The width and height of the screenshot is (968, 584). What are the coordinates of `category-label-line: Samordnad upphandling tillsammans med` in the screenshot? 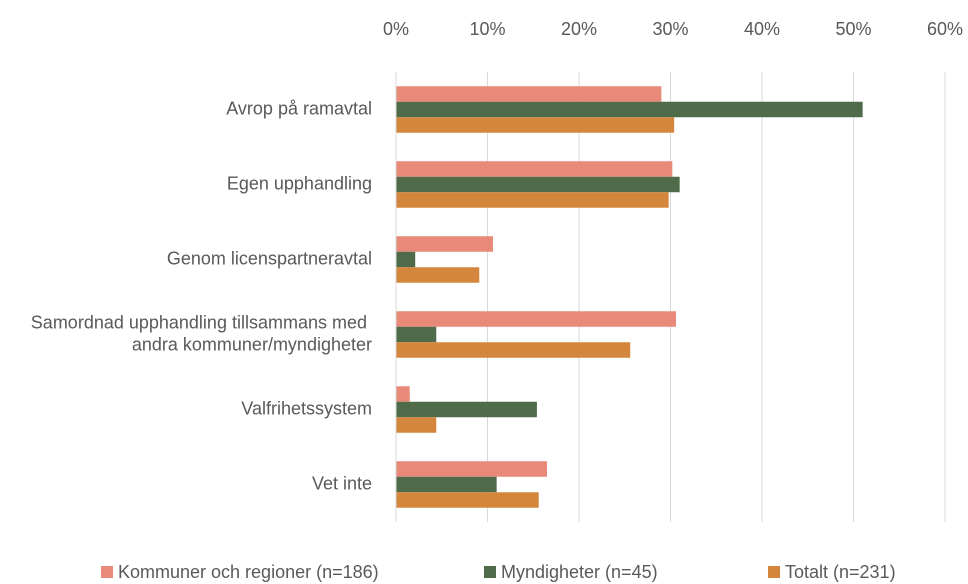 It's located at (201, 322).